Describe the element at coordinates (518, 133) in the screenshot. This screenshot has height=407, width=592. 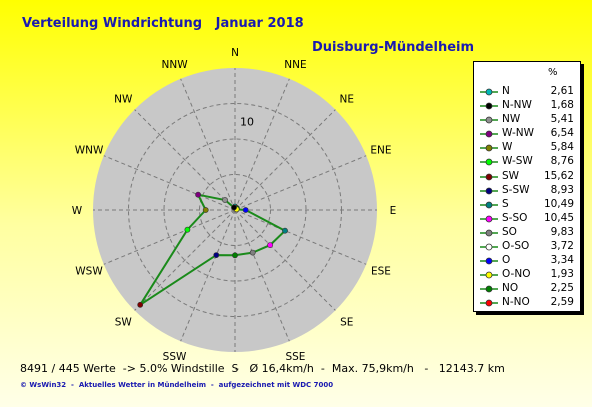
I see `legend-label: W-NW` at that location.